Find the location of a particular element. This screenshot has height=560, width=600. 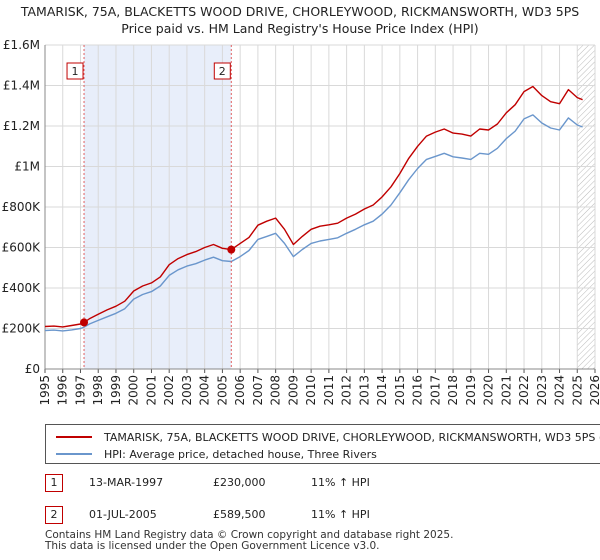

sale-price: £230,000 is located at coordinates (239, 482).